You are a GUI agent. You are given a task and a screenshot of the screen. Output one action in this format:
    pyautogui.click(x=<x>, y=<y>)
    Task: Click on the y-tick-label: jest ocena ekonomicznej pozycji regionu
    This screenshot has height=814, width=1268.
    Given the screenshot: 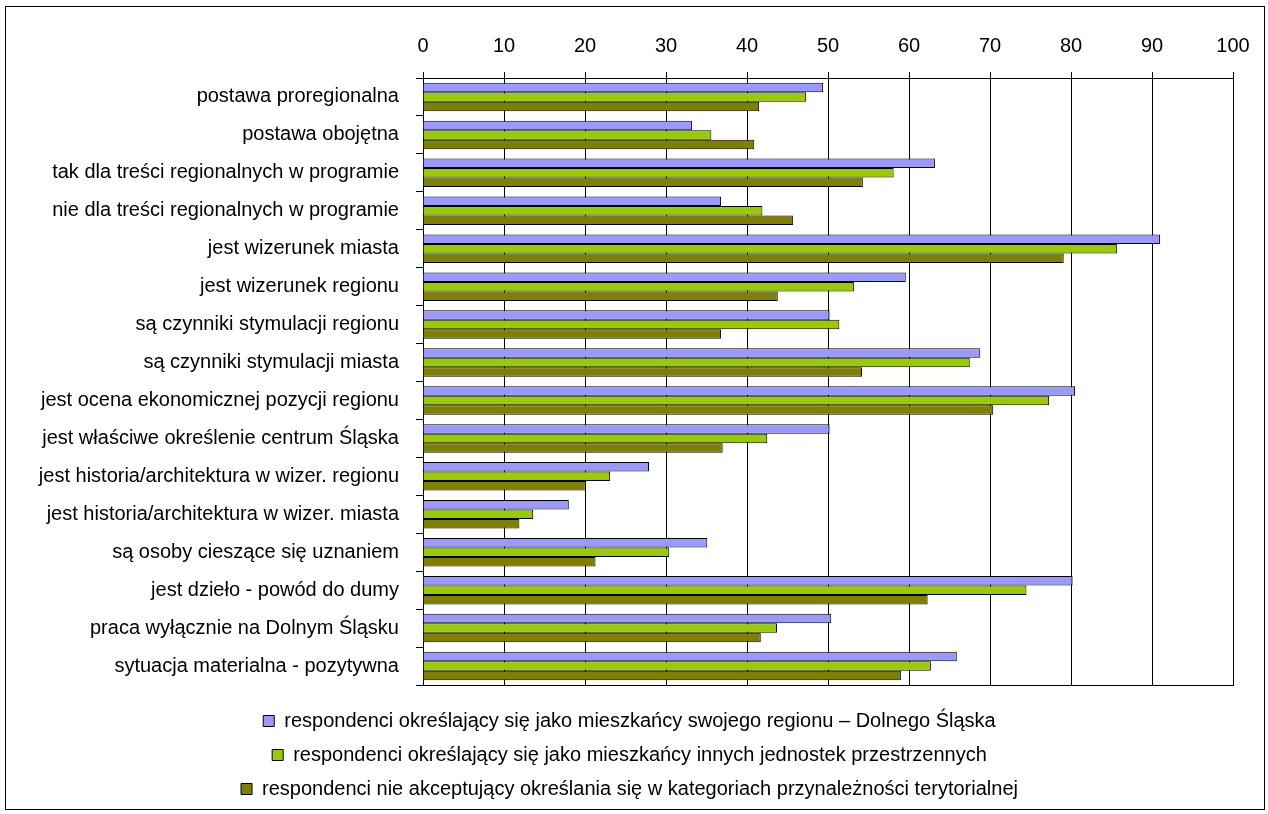 What is the action you would take?
    pyautogui.click(x=219, y=398)
    